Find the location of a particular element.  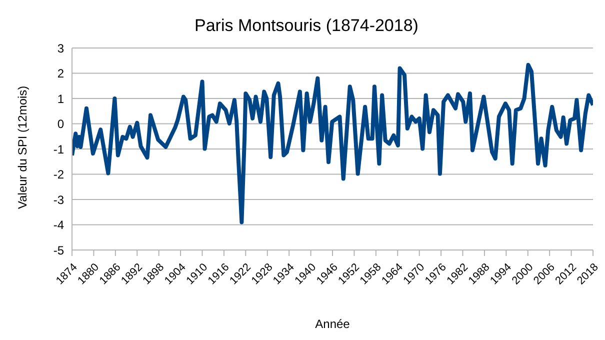

y-tick-label: -3 is located at coordinates (58, 199).